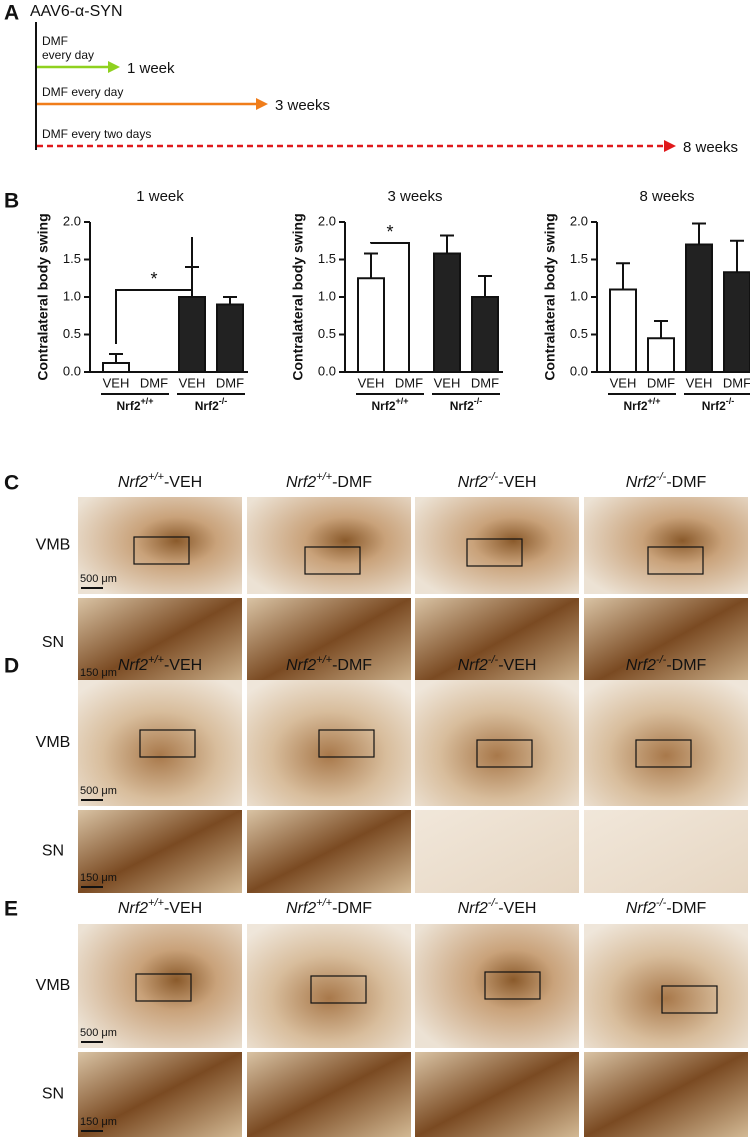  I want to click on group-label: Nrf2-/-, so click(211, 404).